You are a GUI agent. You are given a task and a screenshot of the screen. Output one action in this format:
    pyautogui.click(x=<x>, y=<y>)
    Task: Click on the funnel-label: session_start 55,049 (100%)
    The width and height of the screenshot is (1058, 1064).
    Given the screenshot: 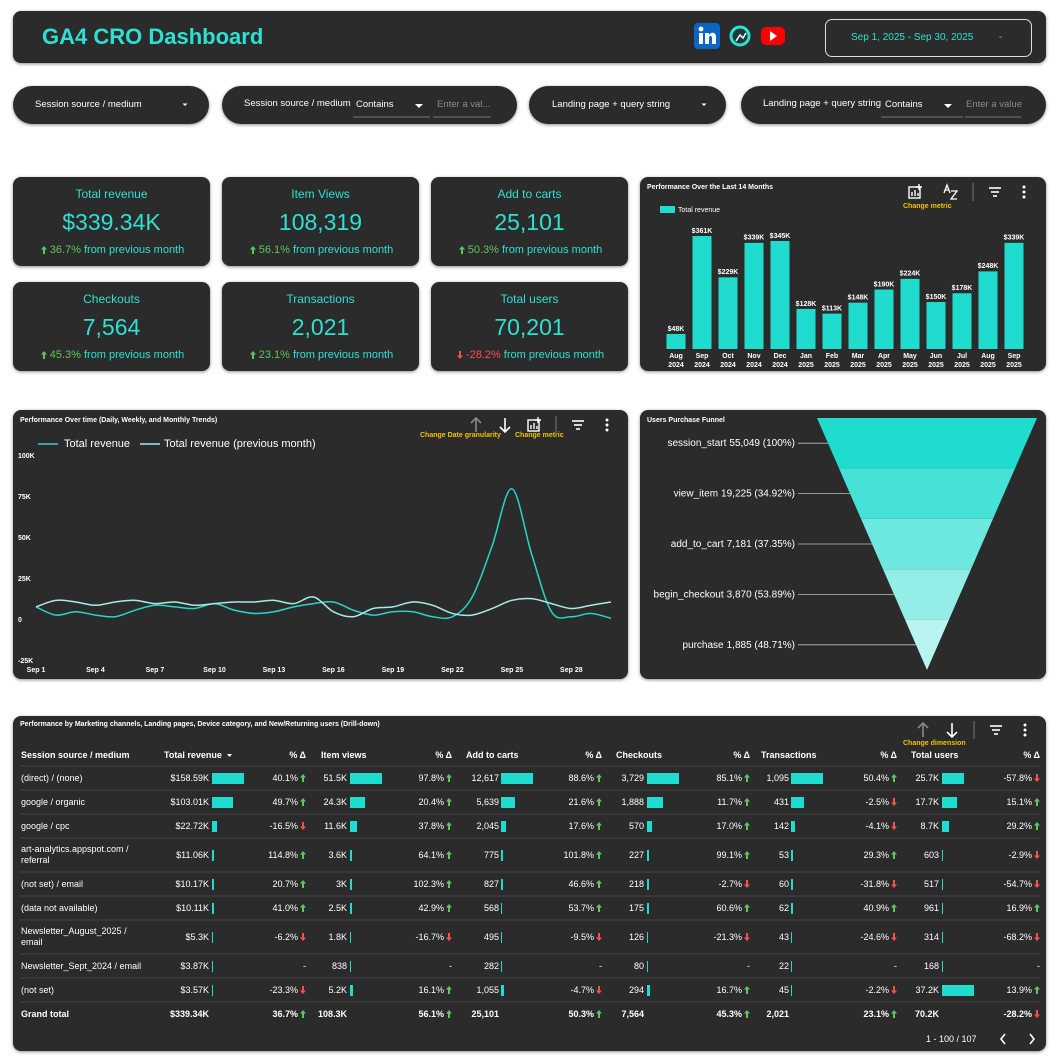 What is the action you would take?
    pyautogui.click(x=731, y=443)
    